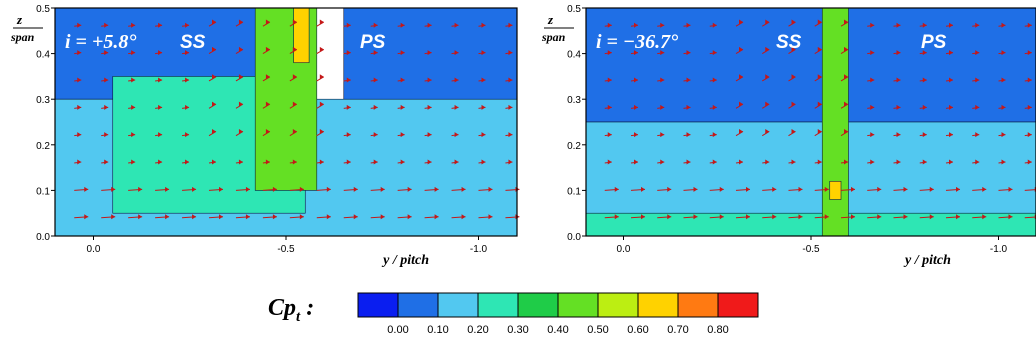  What do you see at coordinates (574, 55) in the screenshot?
I see `y-tick-label: 0.4` at bounding box center [574, 55].